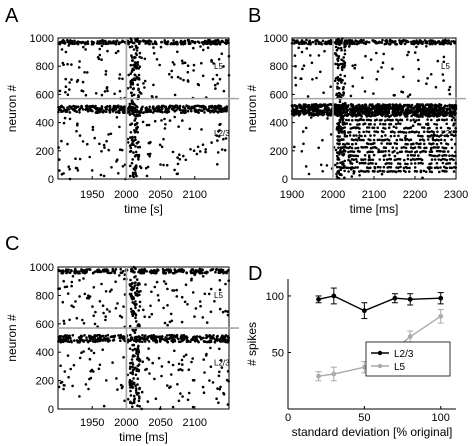 This screenshot has width=474, height=446. I want to click on data-point, so click(364, 367).